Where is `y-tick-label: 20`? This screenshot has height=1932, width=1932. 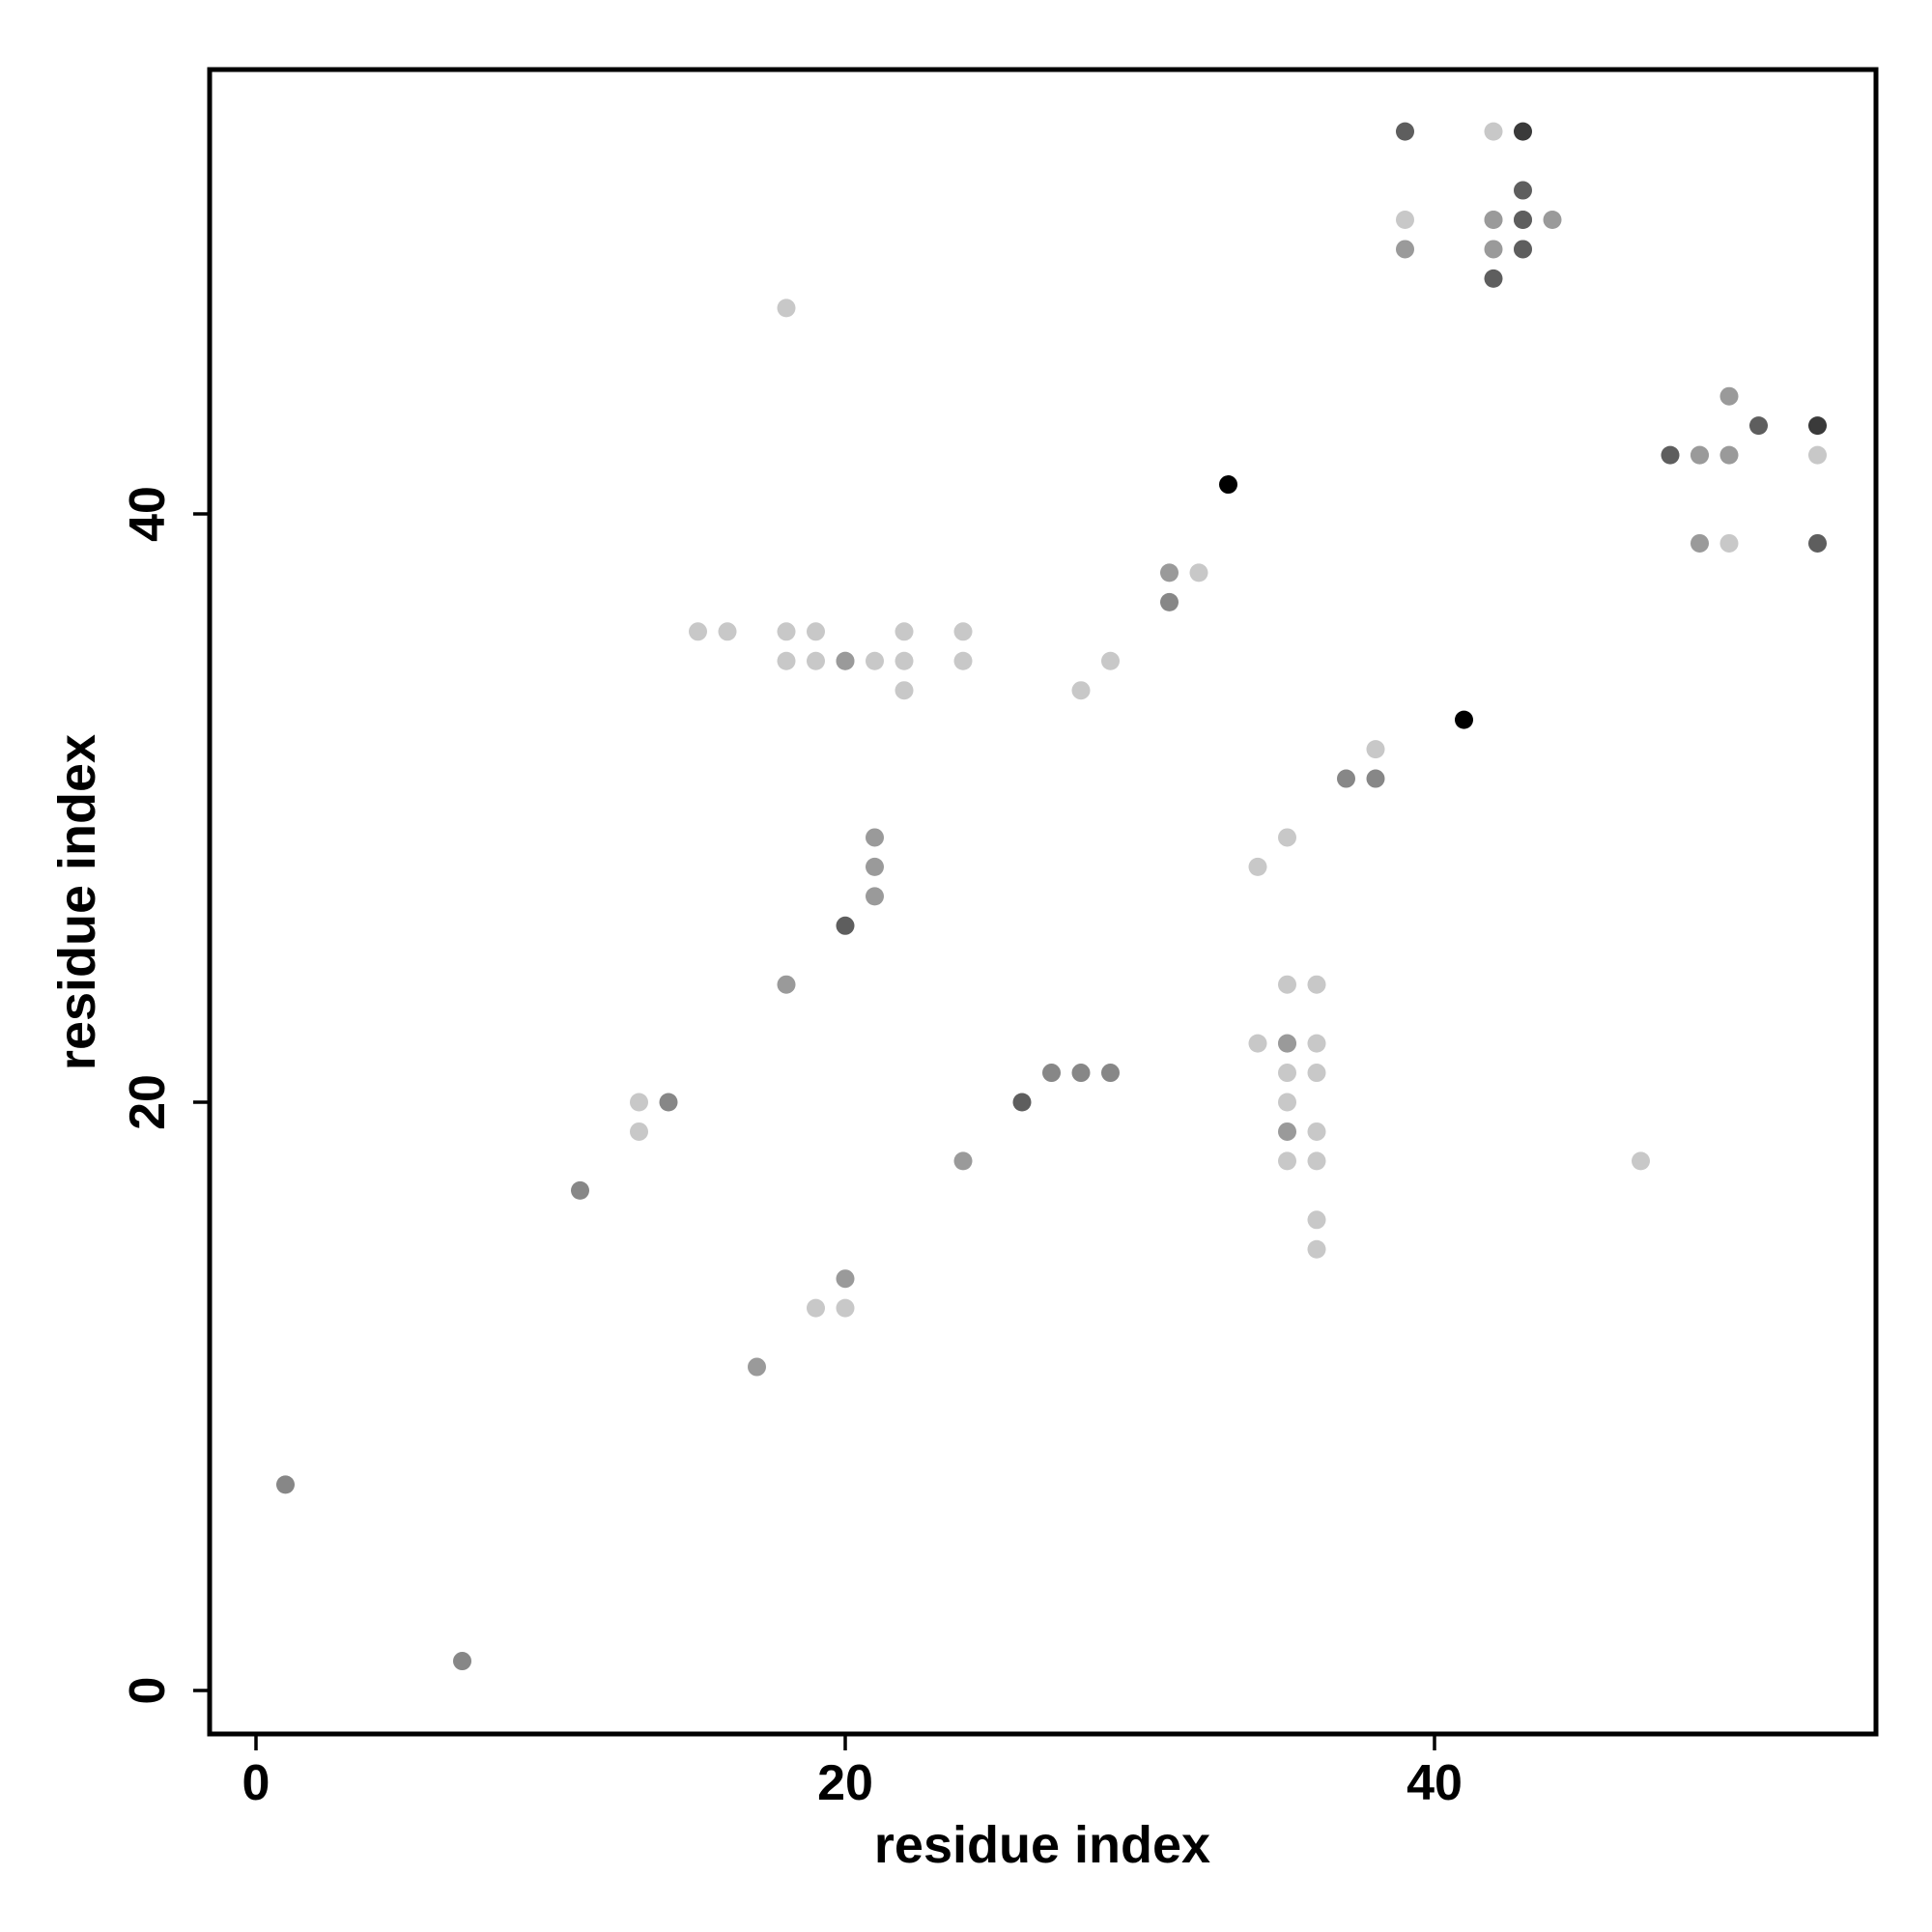 y-tick-label: 20 is located at coordinates (148, 1102).